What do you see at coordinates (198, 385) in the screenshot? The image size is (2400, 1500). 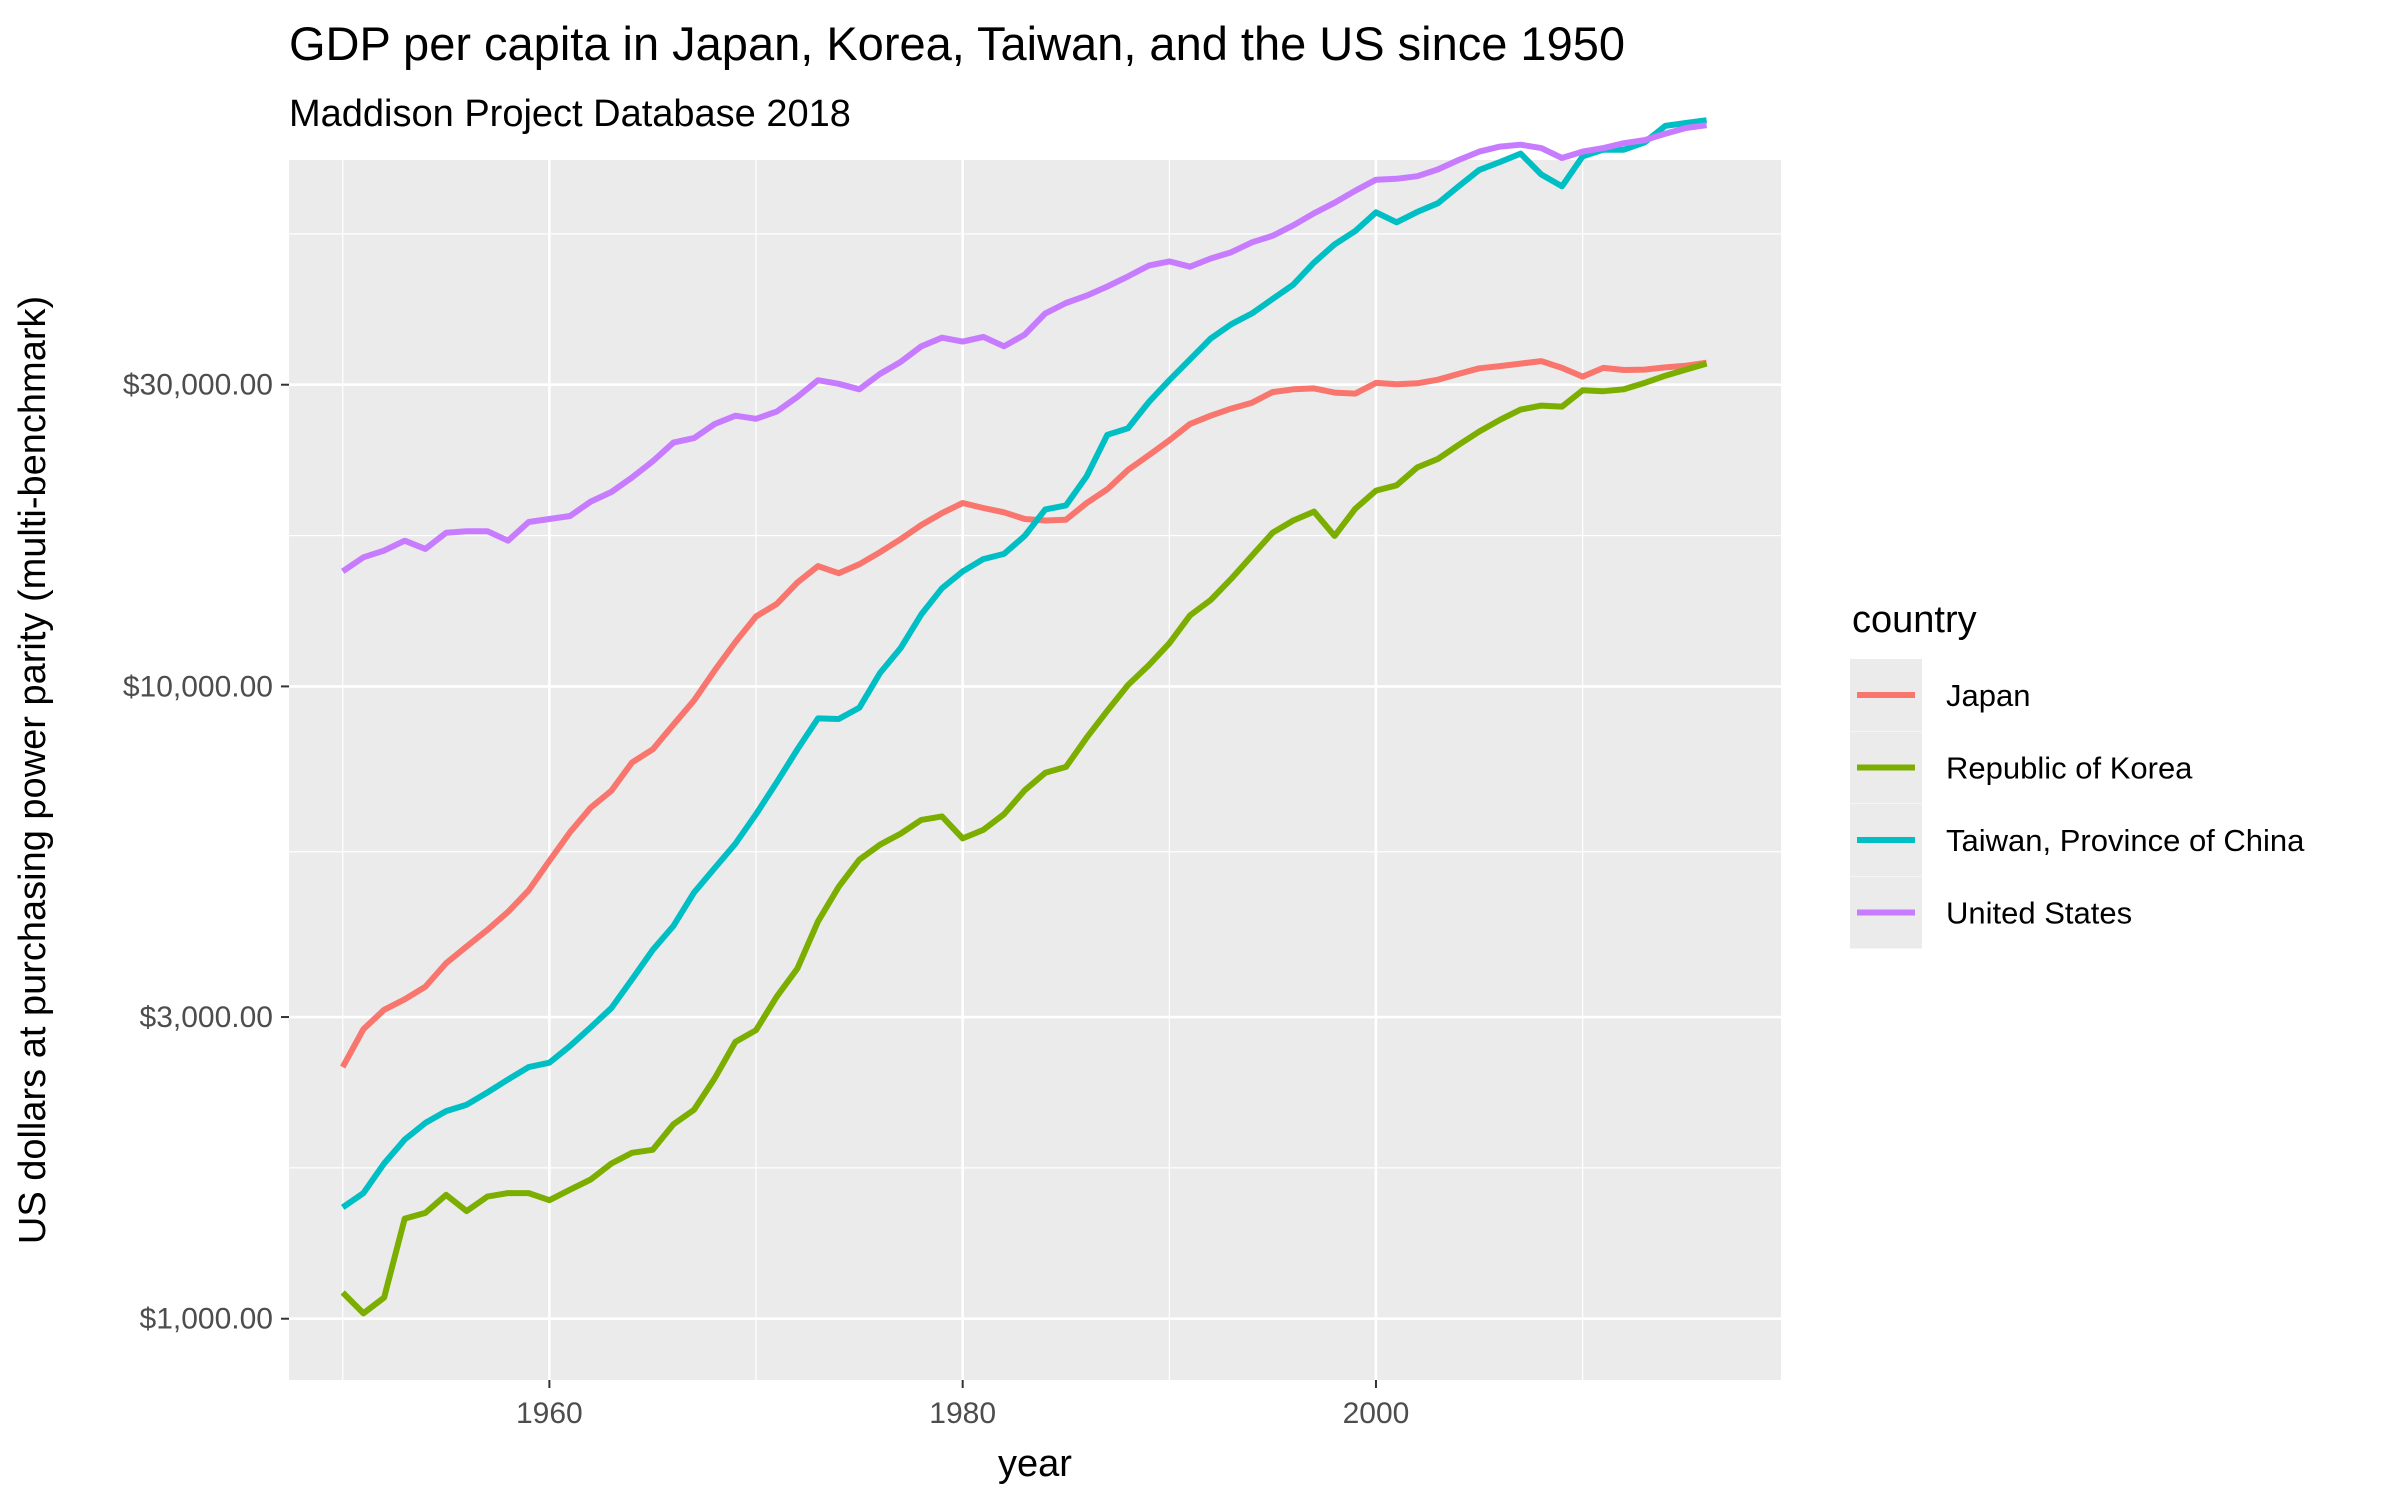 I see `y-tick-label: $30,000.00` at bounding box center [198, 385].